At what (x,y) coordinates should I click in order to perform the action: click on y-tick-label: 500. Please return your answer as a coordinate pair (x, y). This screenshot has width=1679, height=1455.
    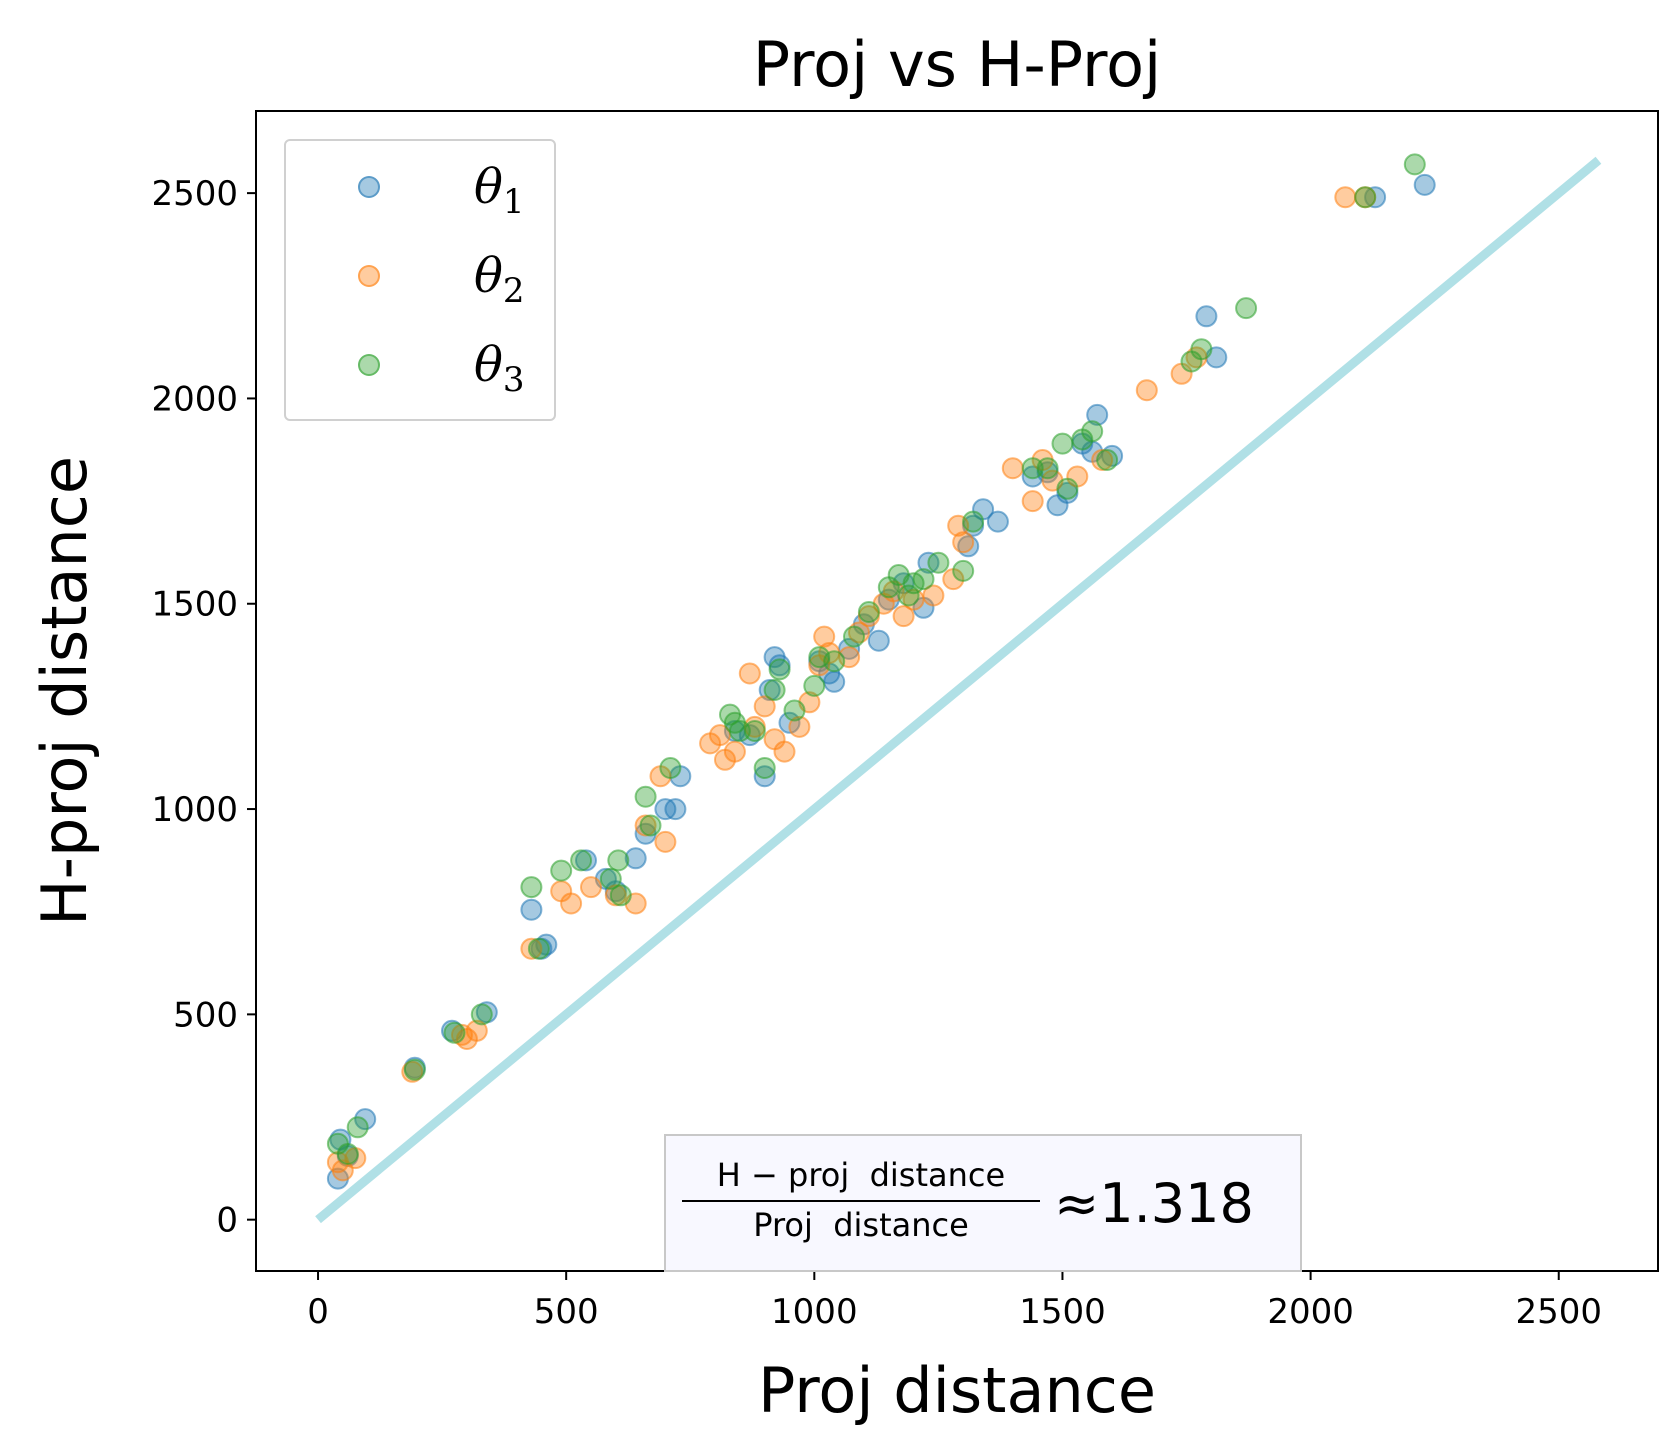
    Looking at the image, I should click on (205, 1015).